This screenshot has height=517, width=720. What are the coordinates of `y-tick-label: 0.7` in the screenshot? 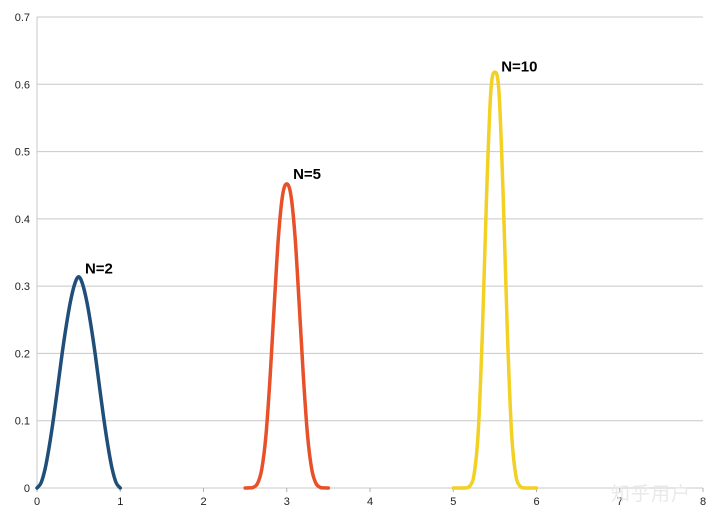 It's located at (22, 18).